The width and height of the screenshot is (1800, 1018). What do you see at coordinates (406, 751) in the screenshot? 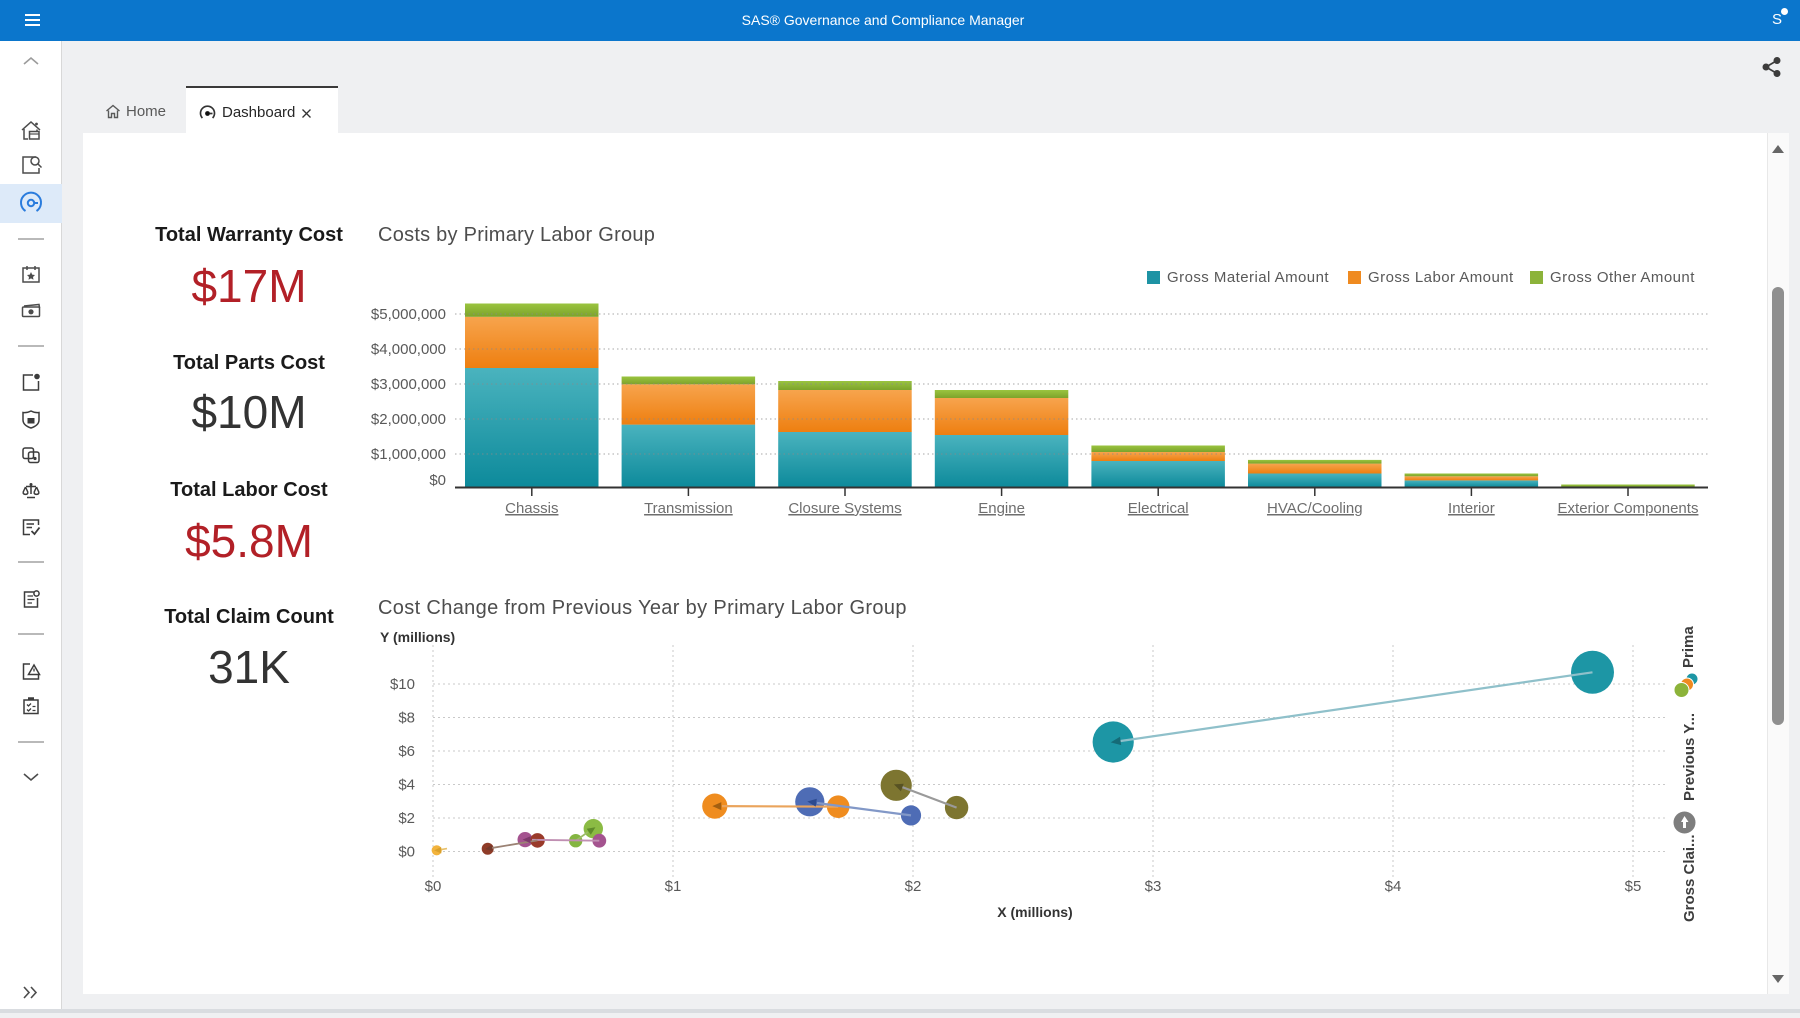
I see `svg-text: $6` at bounding box center [406, 751].